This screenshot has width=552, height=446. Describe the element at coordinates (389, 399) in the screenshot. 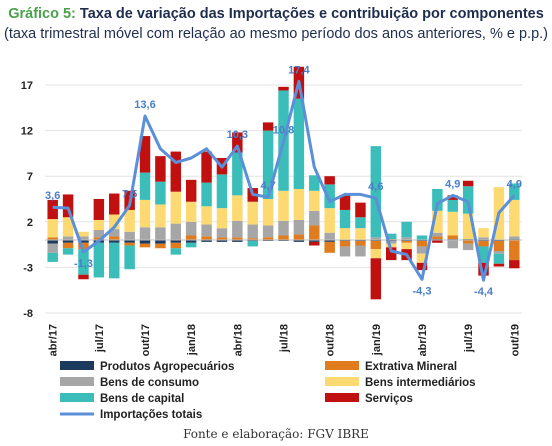

I see `legend-label: Serviços` at that location.